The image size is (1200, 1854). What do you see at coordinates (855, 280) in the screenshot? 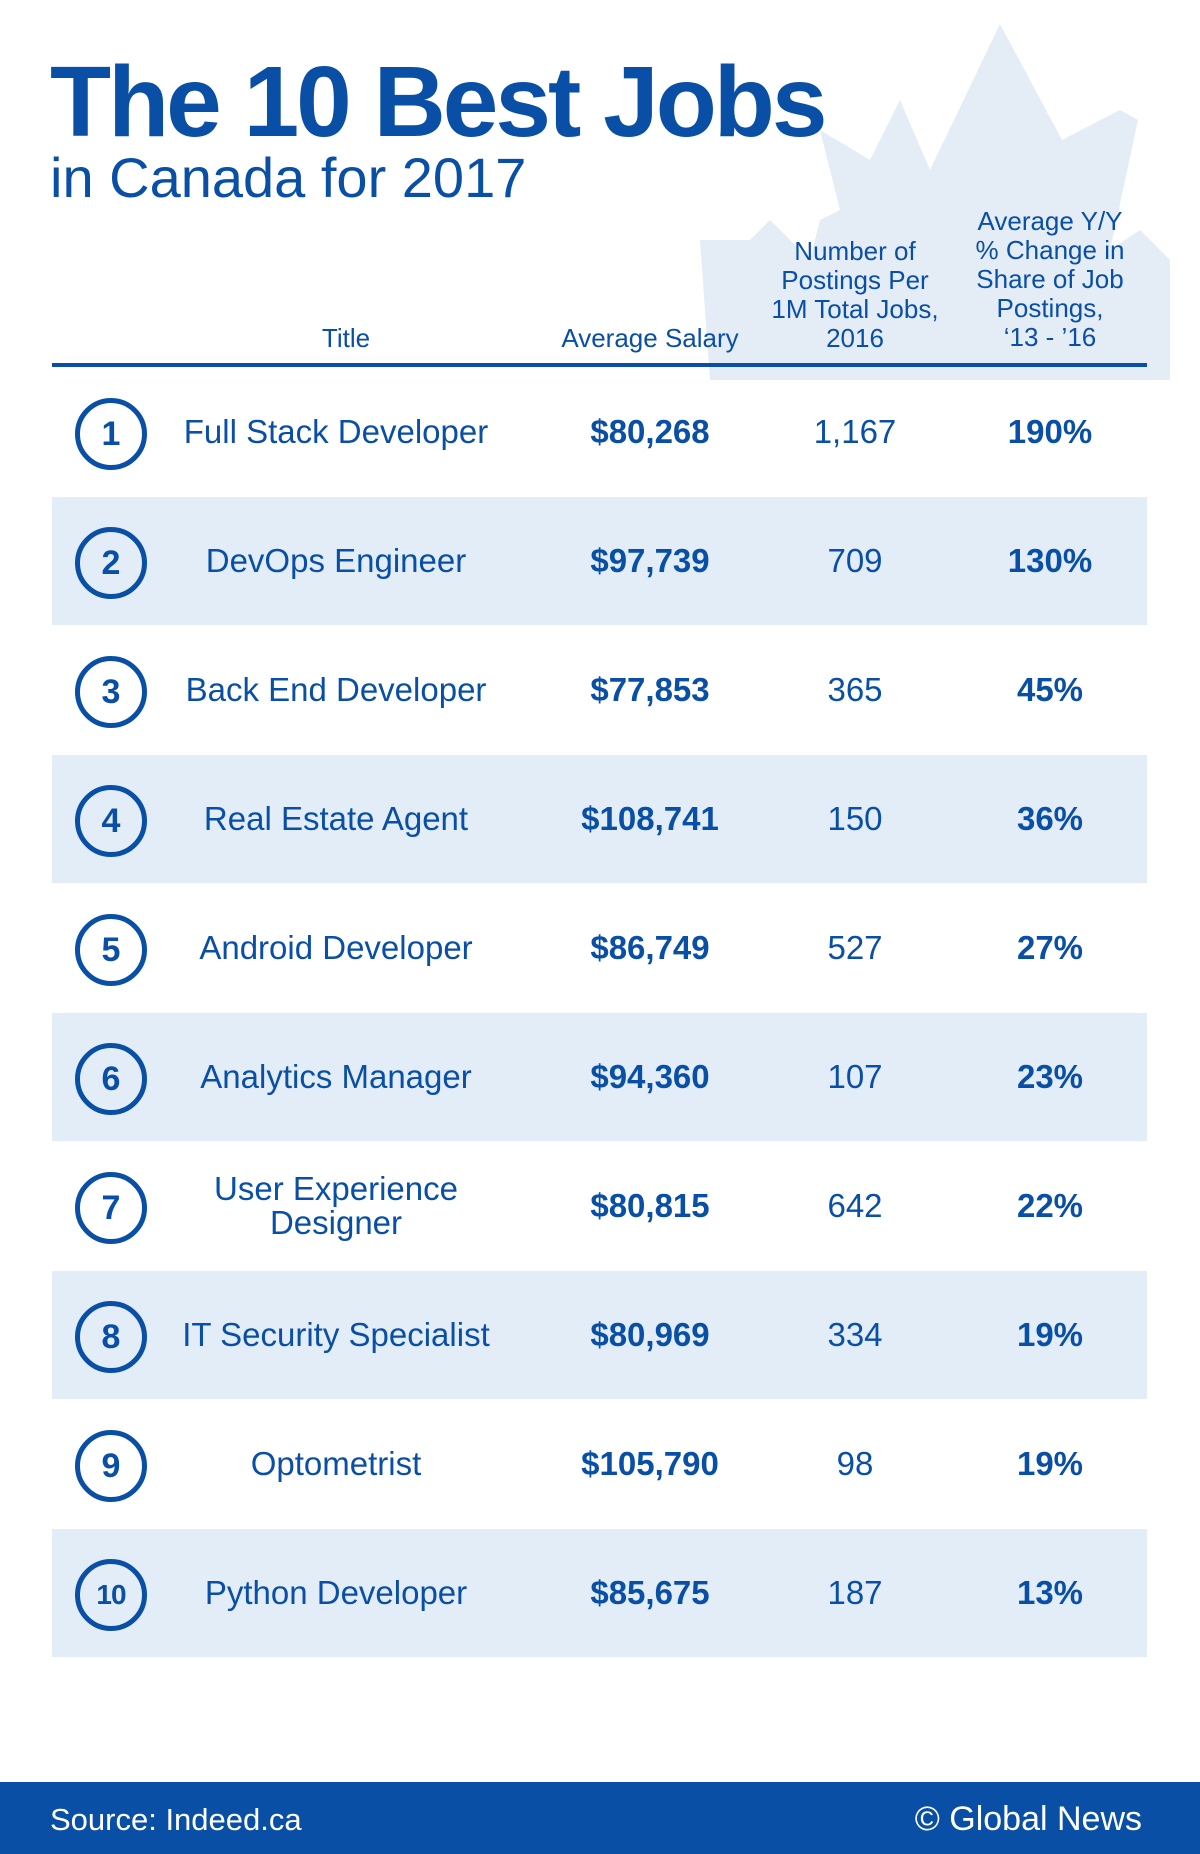
I see `column-header-postings-line: Postings Per` at bounding box center [855, 280].